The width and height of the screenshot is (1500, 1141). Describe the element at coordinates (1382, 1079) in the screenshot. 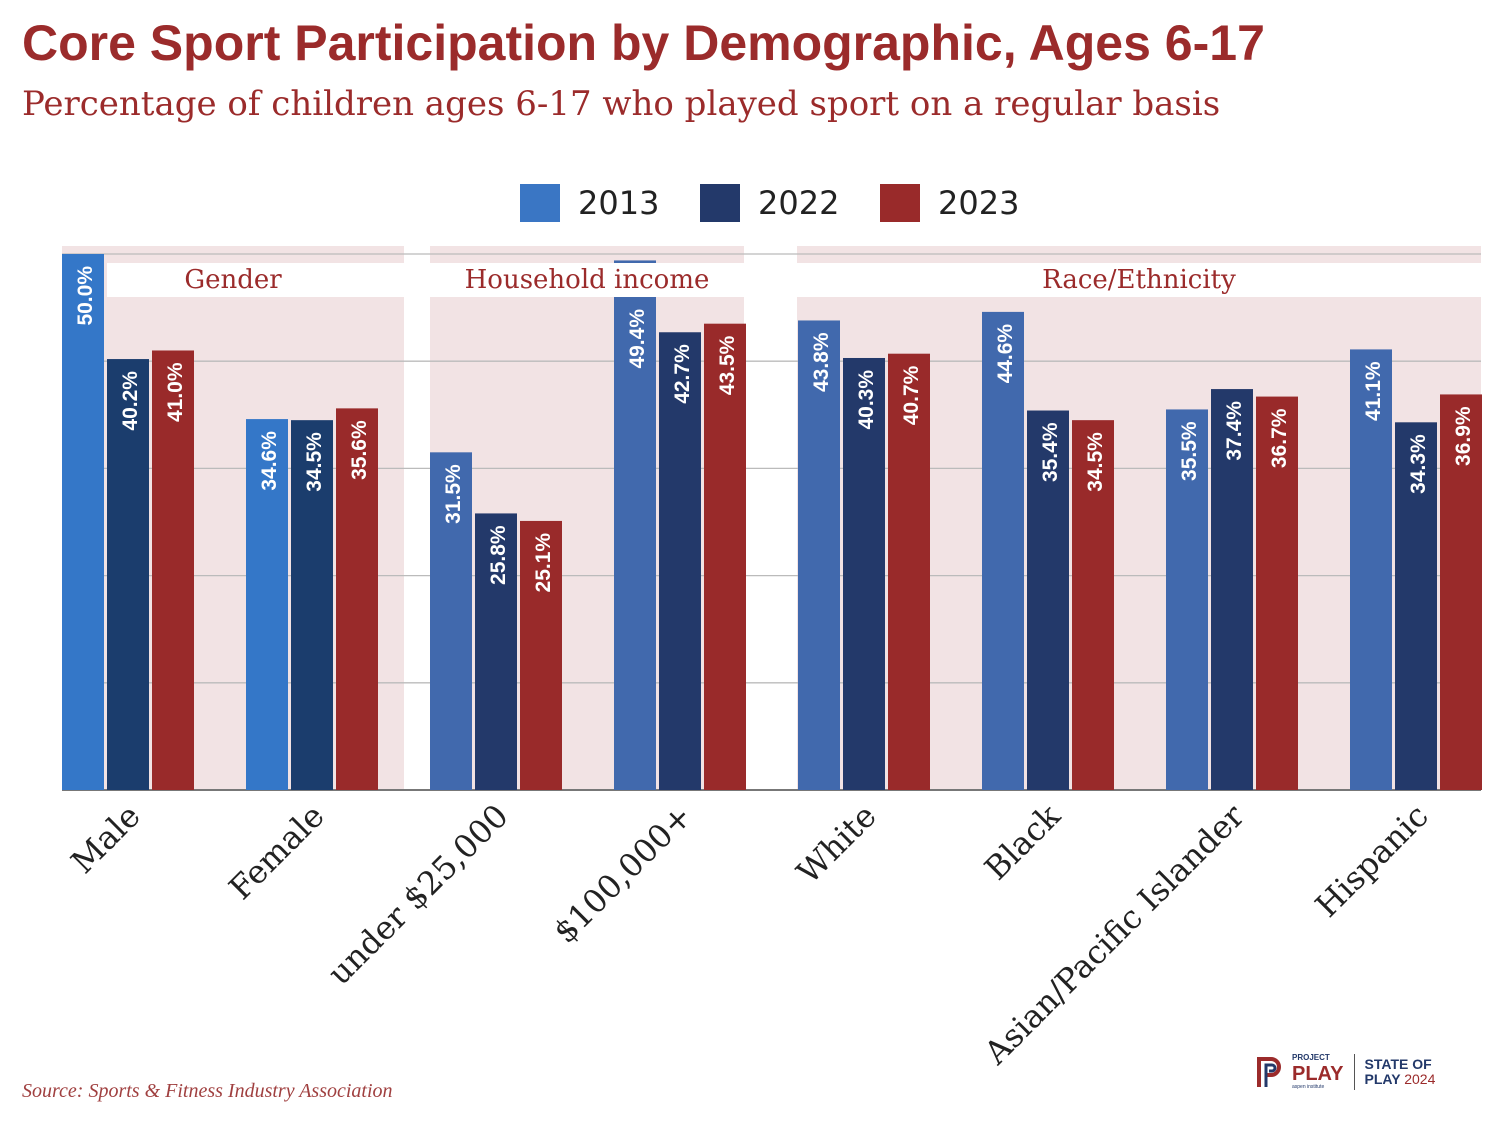

I see `logo-play2: PLAY` at that location.